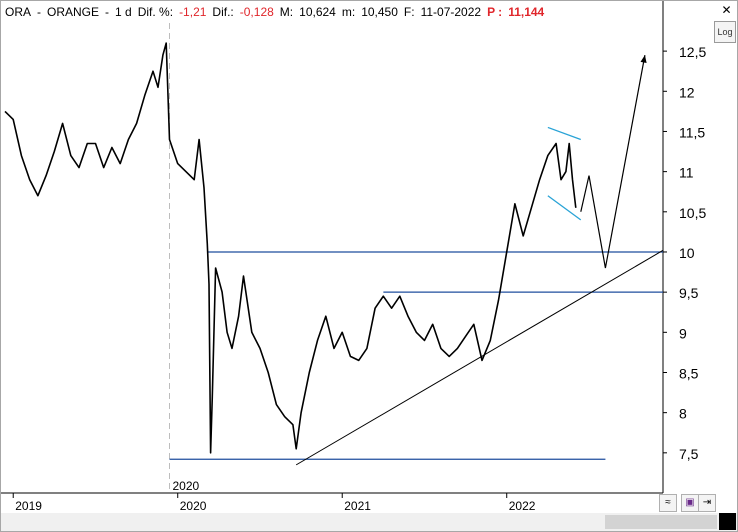  I want to click on close-button: ✕, so click(726, 10).